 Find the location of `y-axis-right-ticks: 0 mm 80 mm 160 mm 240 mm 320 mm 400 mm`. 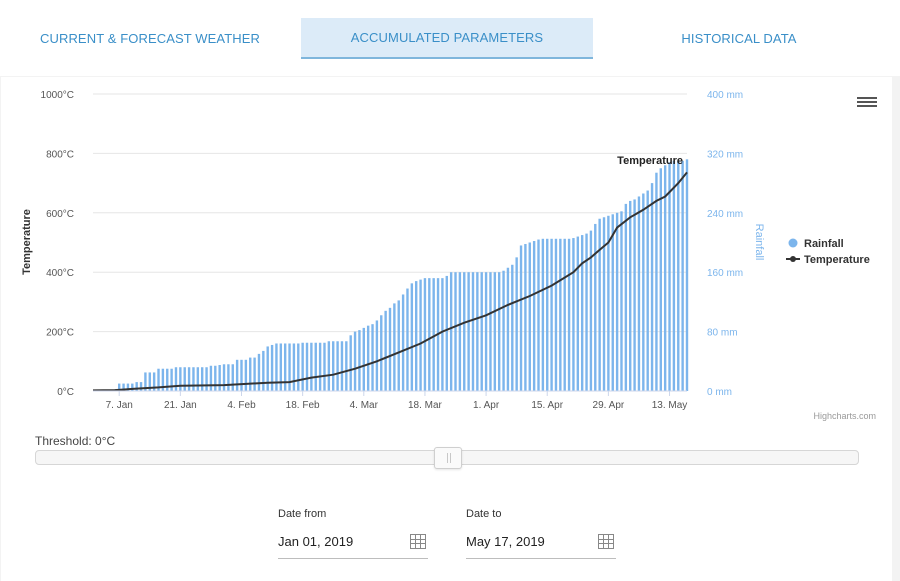

y-axis-right-ticks: 0 mm 80 mm 160 mm 240 mm 320 mm 400 mm is located at coordinates (725, 244).